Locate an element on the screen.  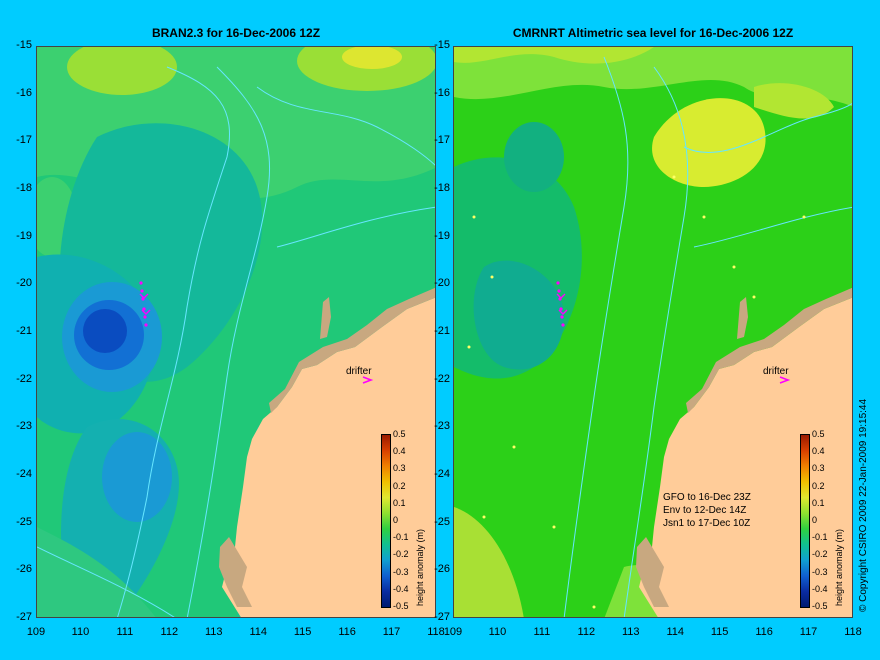
legend-item-env: Env to 12-Dec 14Z is located at coordinates (705, 510).